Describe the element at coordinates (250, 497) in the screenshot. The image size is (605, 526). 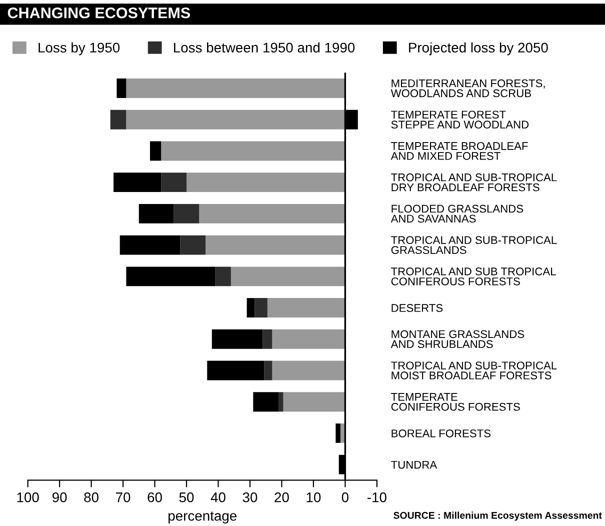
I see `x-tick-label: 30` at that location.